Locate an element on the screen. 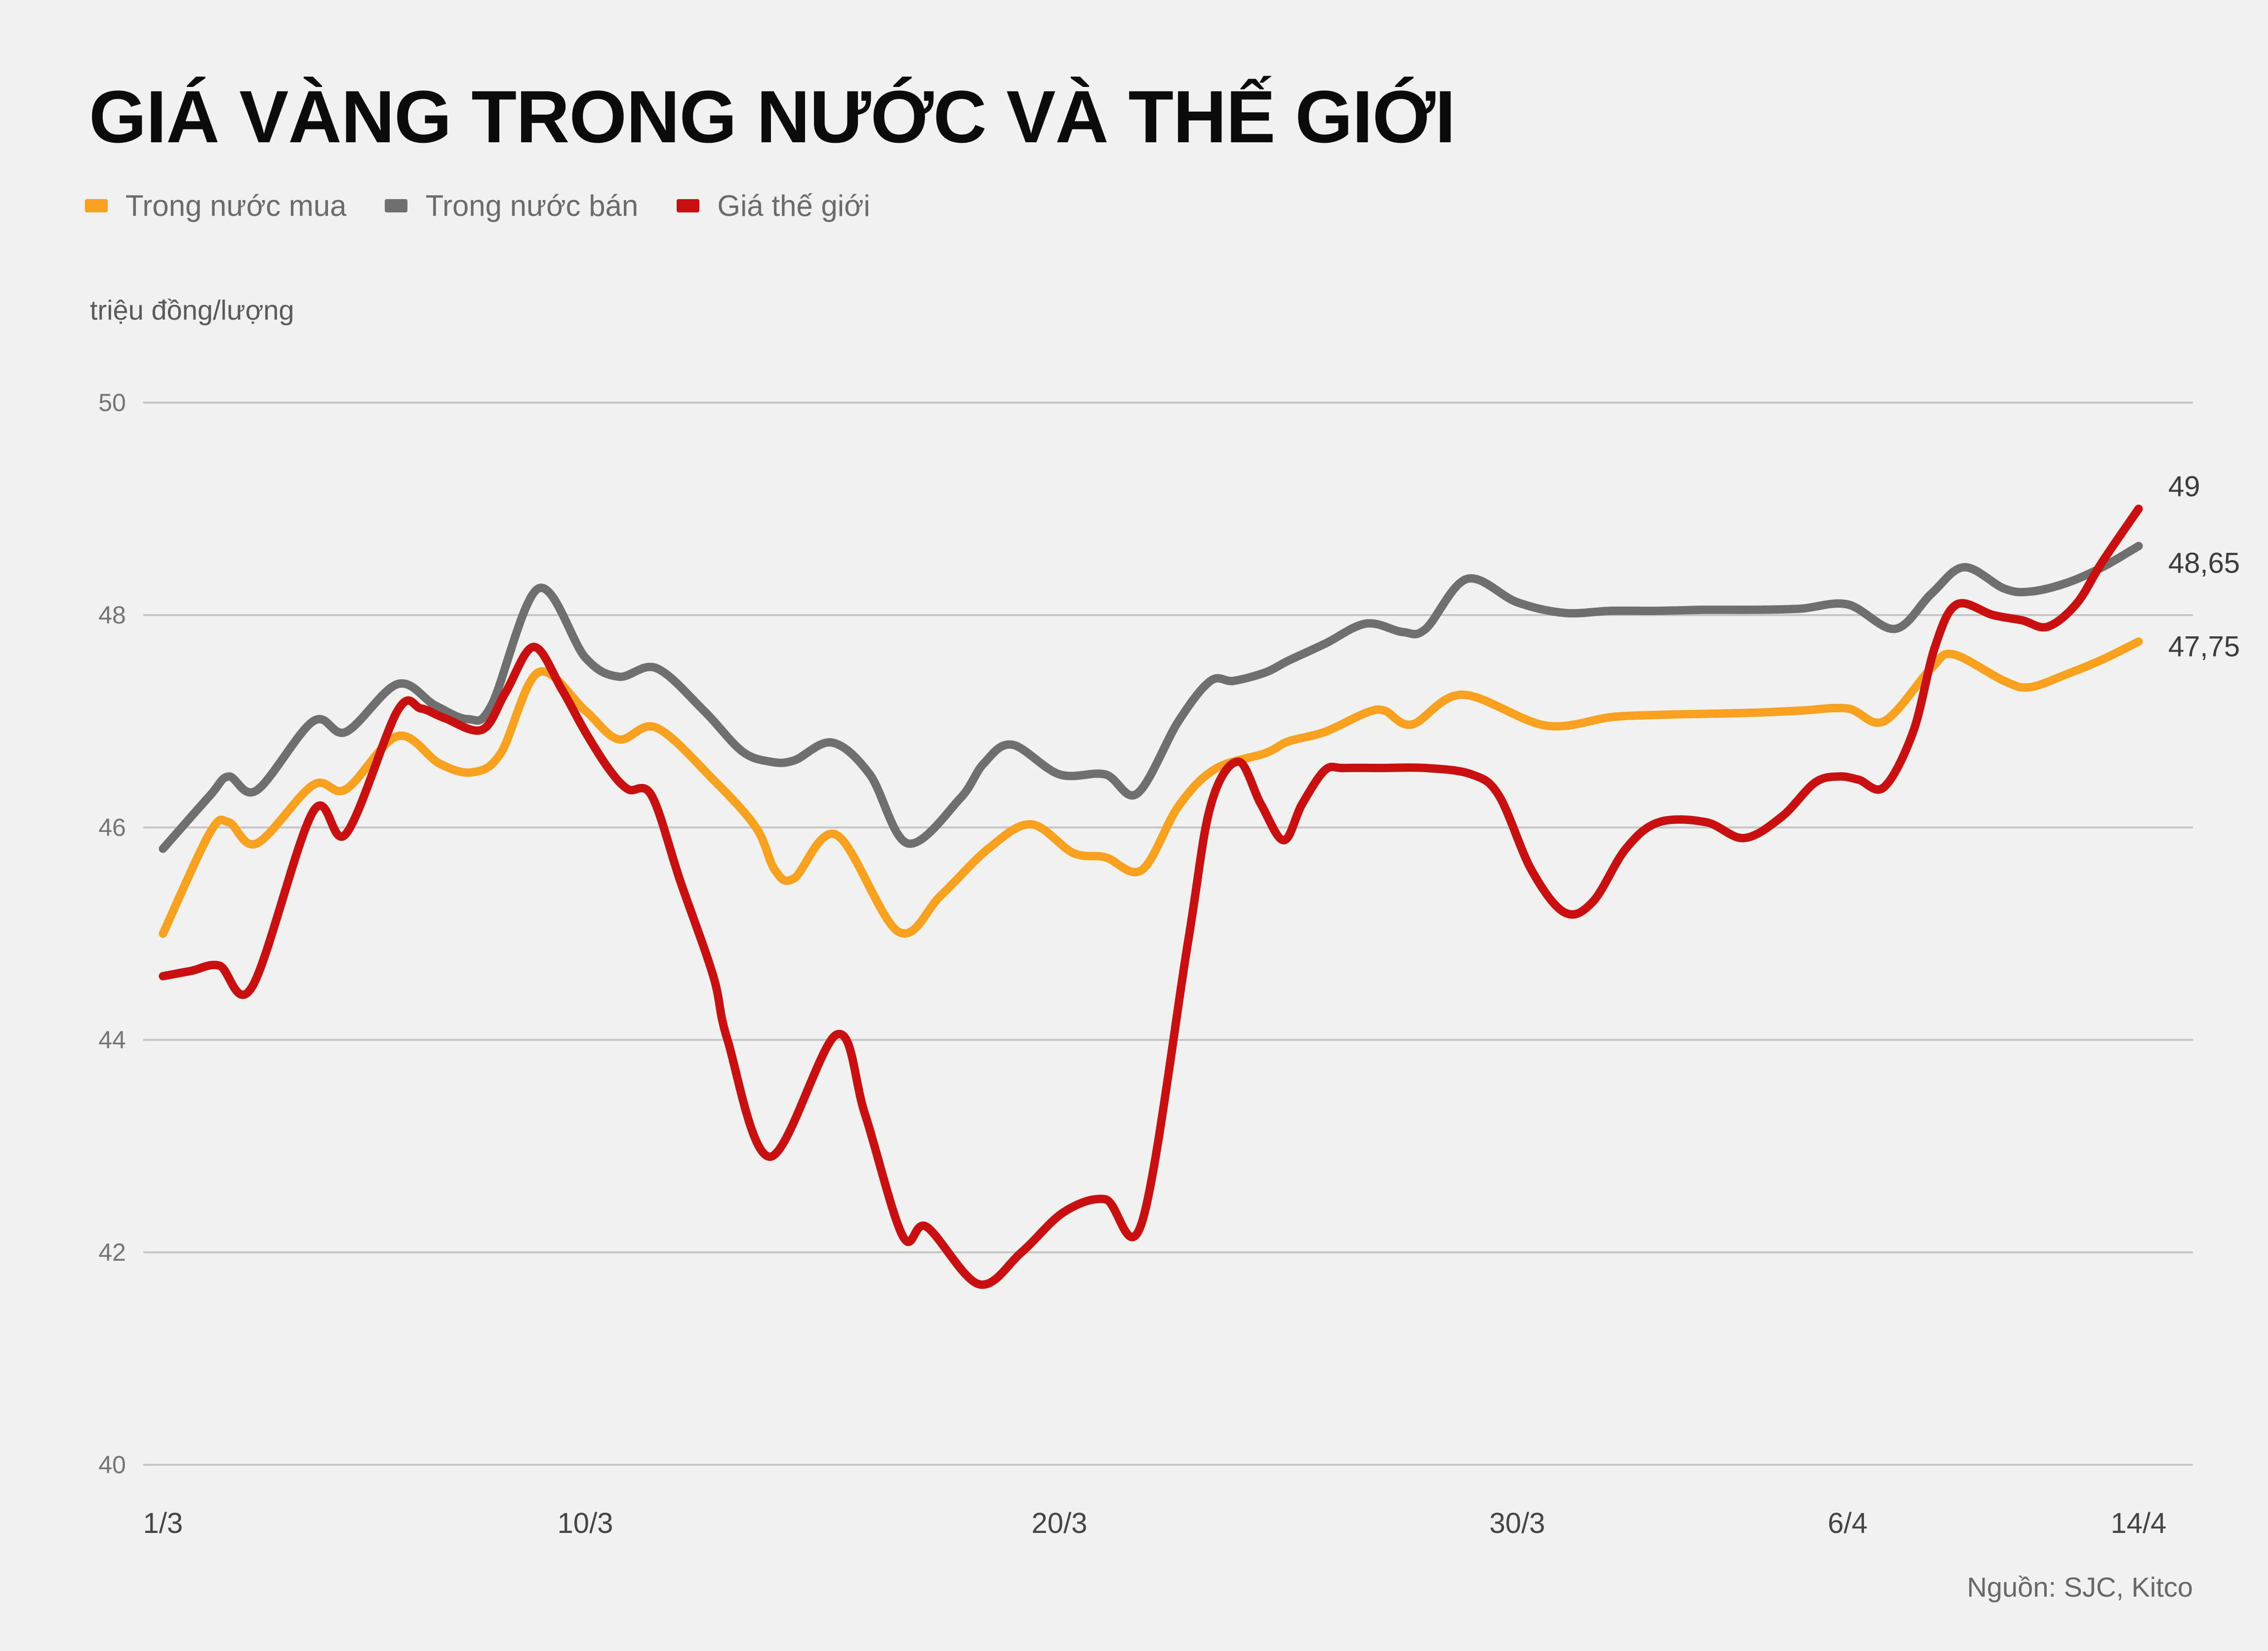 This screenshot has width=2268, height=1651. end-label-trong-nuoc-ban: 48,65 is located at coordinates (2204, 563).